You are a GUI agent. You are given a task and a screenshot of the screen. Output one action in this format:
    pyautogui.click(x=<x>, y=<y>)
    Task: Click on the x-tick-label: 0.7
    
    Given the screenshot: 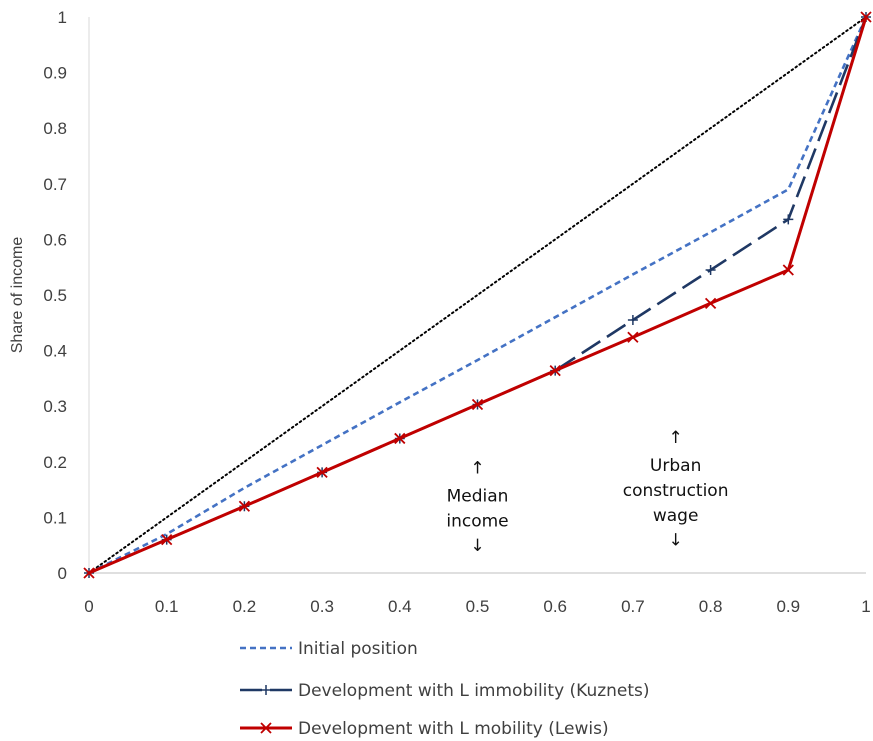 What is the action you would take?
    pyautogui.click(x=633, y=606)
    